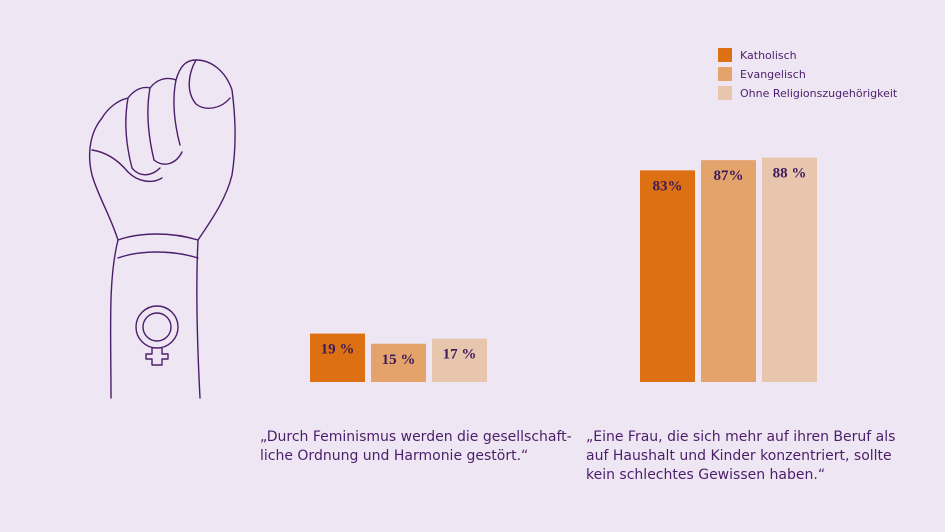  I want to click on bar-chart1-evangelisch, so click(398, 362).